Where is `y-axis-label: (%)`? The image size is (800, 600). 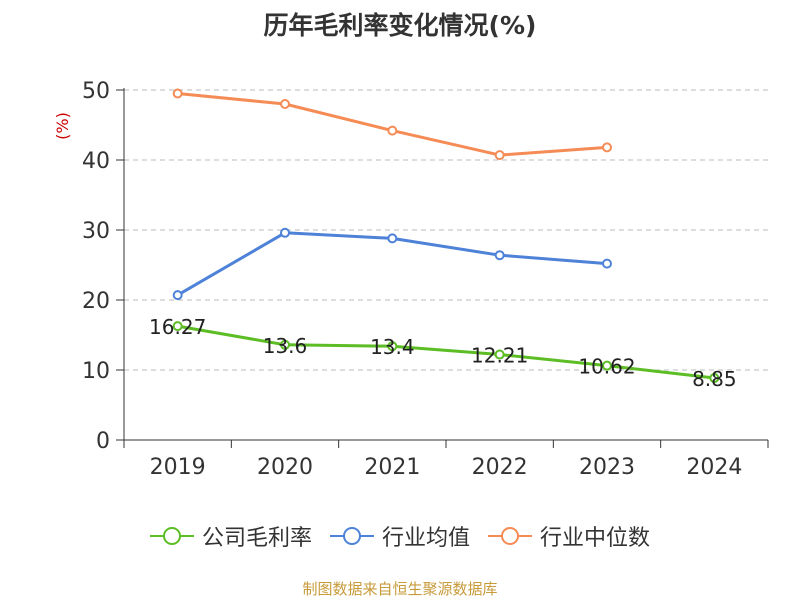
y-axis-label: (%) is located at coordinates (62, 126).